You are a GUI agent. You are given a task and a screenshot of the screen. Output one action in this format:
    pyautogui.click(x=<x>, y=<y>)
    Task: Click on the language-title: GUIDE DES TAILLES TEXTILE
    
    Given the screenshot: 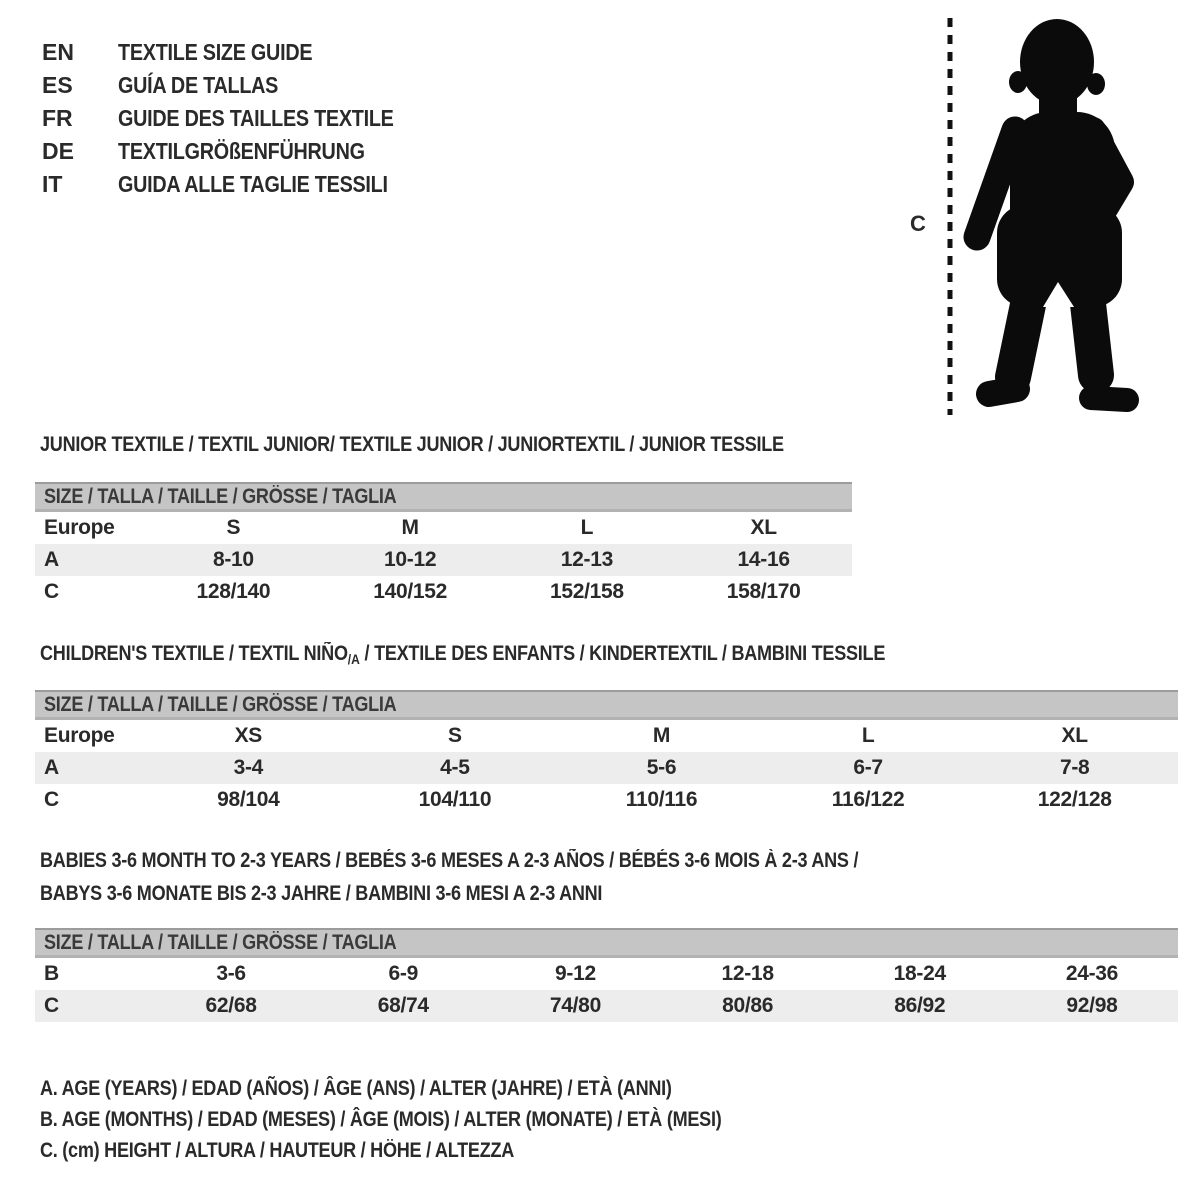 What is the action you would take?
    pyautogui.click(x=256, y=118)
    